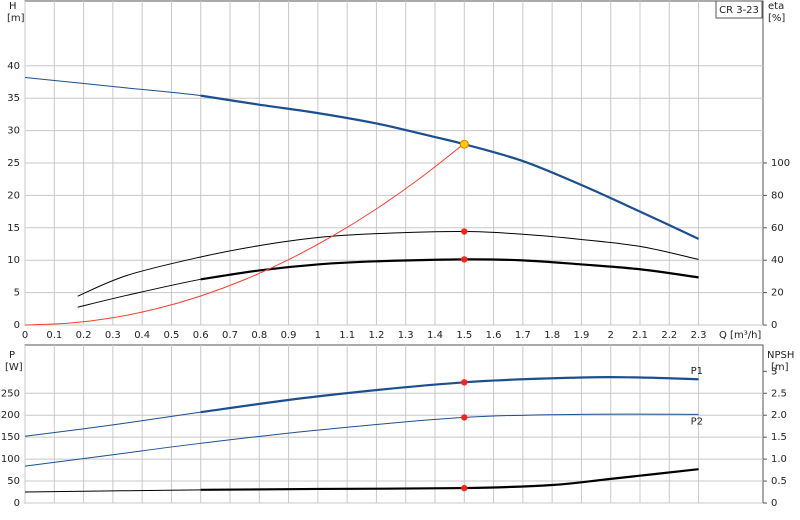 The height and width of the screenshot is (520, 800). Describe the element at coordinates (780, 367) in the screenshot. I see `y2-unit: [m]` at that location.